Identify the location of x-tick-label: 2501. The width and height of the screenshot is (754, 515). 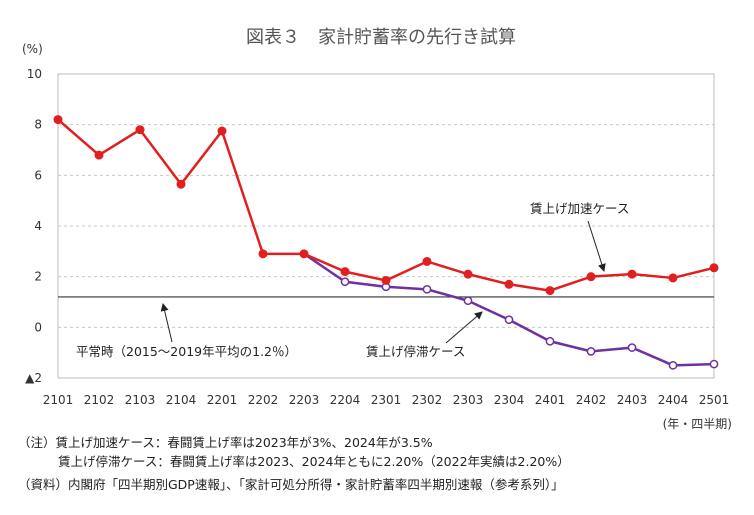
(714, 400).